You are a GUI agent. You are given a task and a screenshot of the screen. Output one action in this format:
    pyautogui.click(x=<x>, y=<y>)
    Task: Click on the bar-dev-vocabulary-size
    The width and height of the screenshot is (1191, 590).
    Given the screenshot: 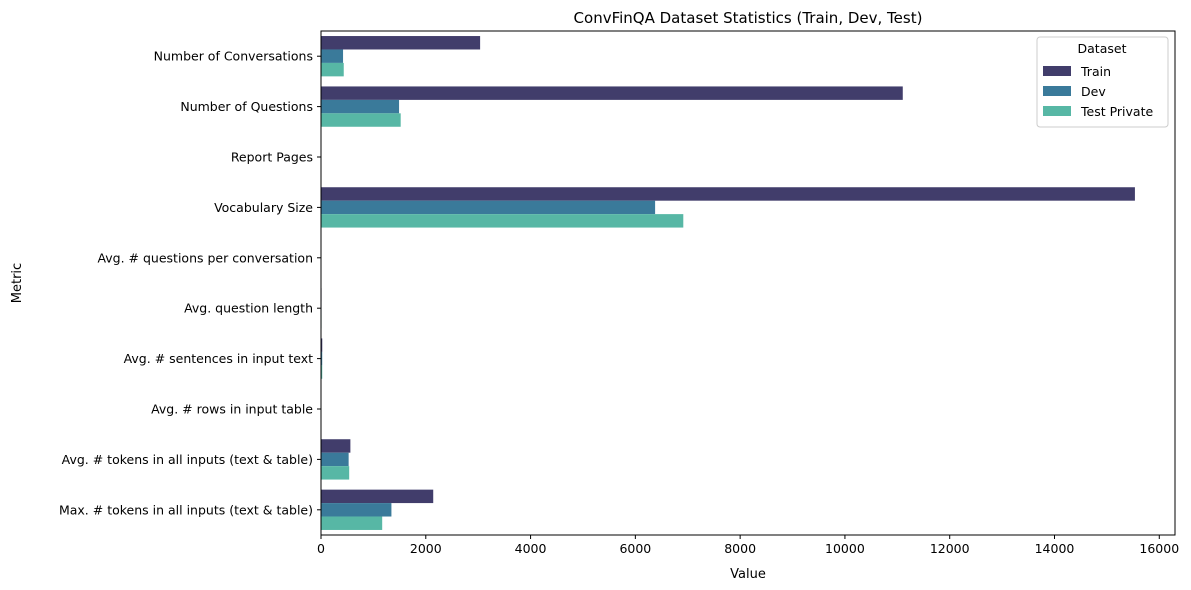 What is the action you would take?
    pyautogui.click(x=488, y=207)
    